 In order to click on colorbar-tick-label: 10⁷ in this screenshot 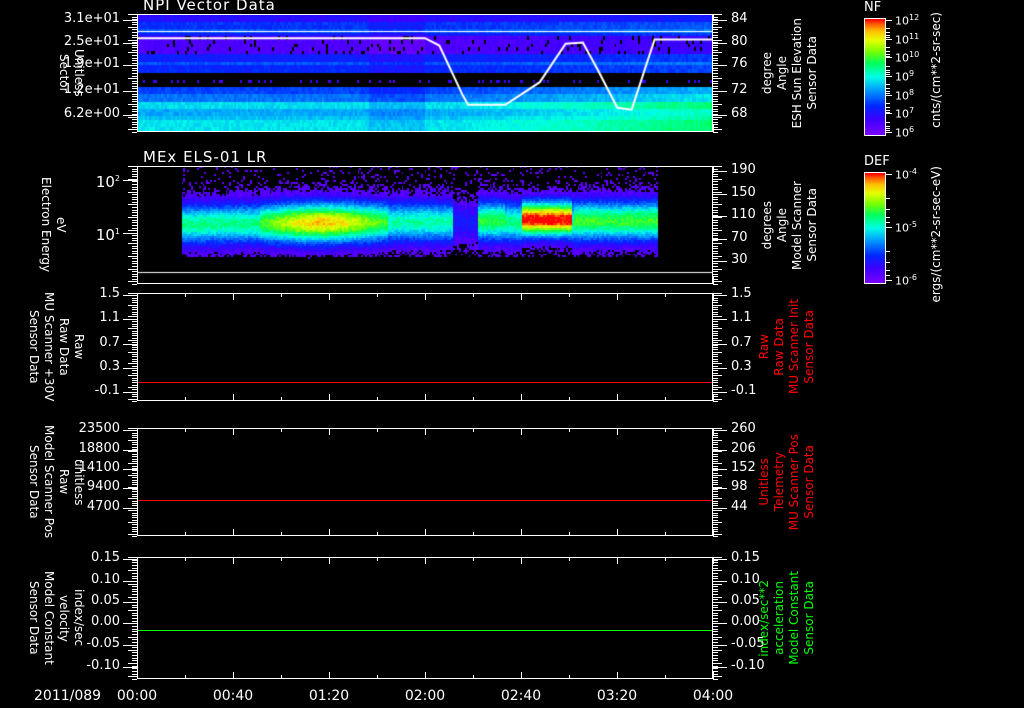, I will do `click(905, 113)`.